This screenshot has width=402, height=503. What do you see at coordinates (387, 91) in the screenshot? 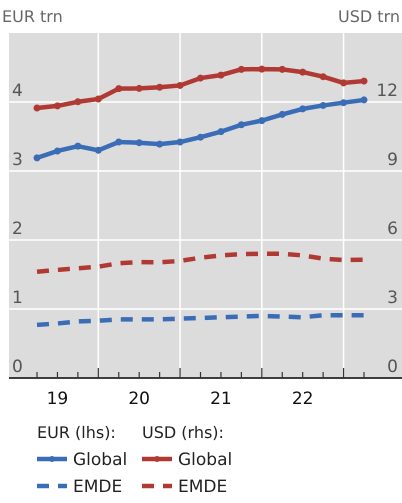
I see `y2-tick-label: 12` at bounding box center [387, 91].